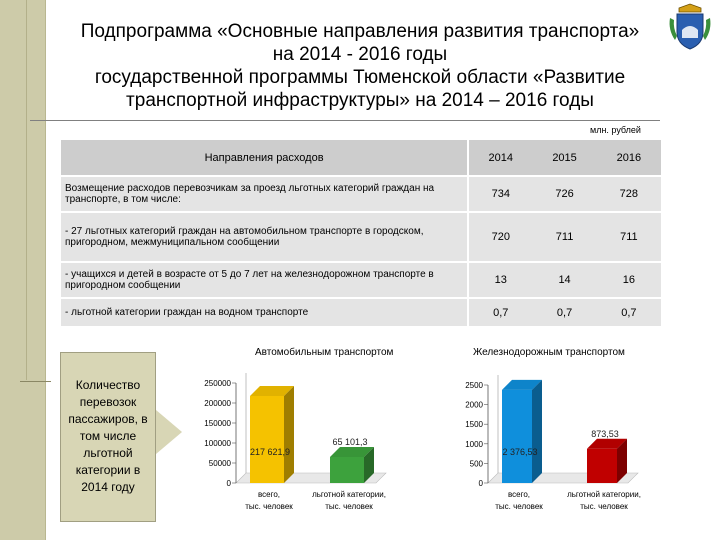  I want to click on chart-title-rail: Железнодорожным транспортом, so click(549, 352).